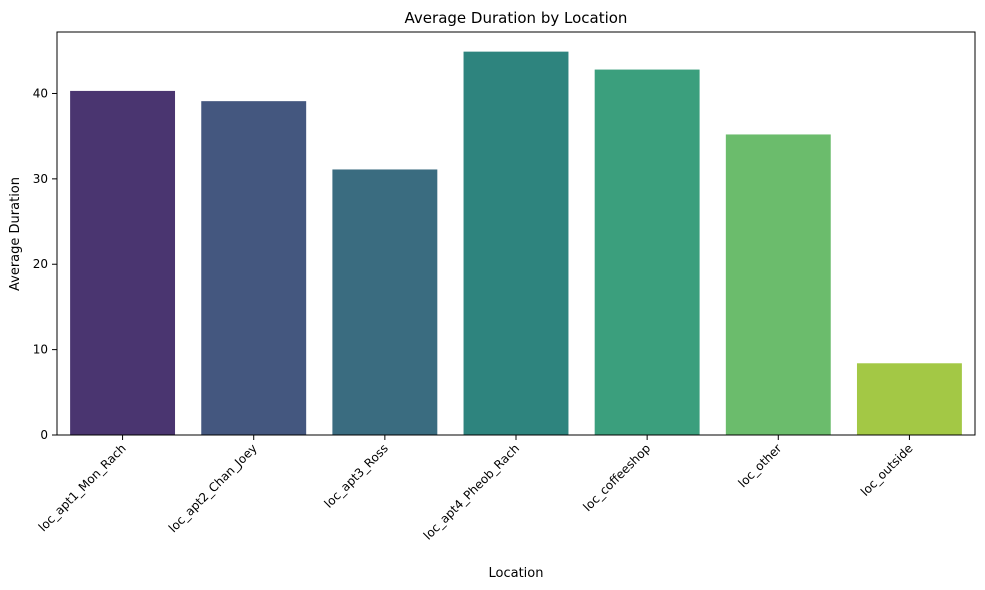 This screenshot has width=985, height=590. I want to click on x-tick-label: loc_apt3_Ross, so click(356, 475).